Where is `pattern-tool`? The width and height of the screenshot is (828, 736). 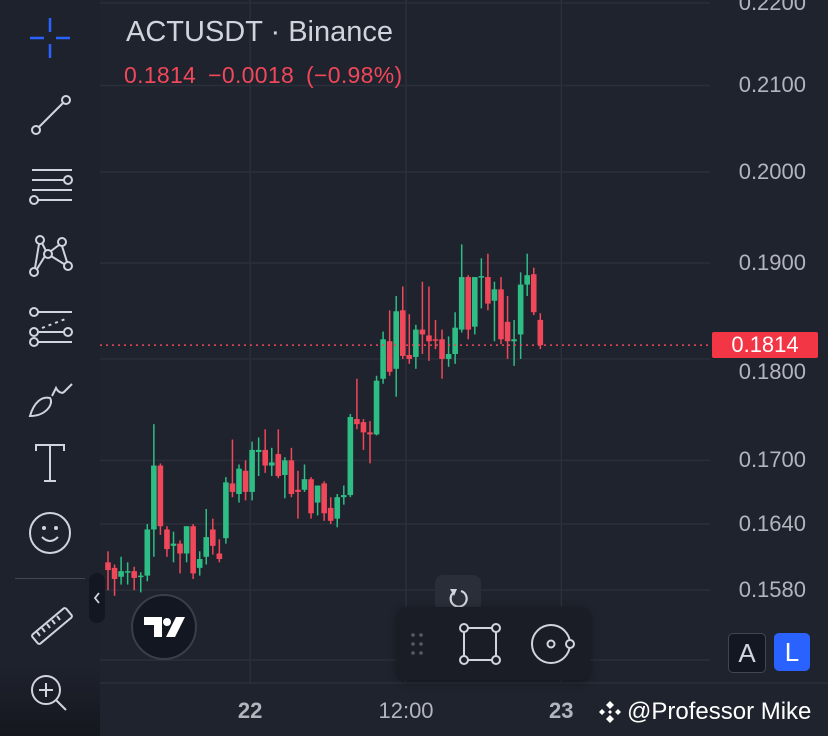 pattern-tool is located at coordinates (50, 256).